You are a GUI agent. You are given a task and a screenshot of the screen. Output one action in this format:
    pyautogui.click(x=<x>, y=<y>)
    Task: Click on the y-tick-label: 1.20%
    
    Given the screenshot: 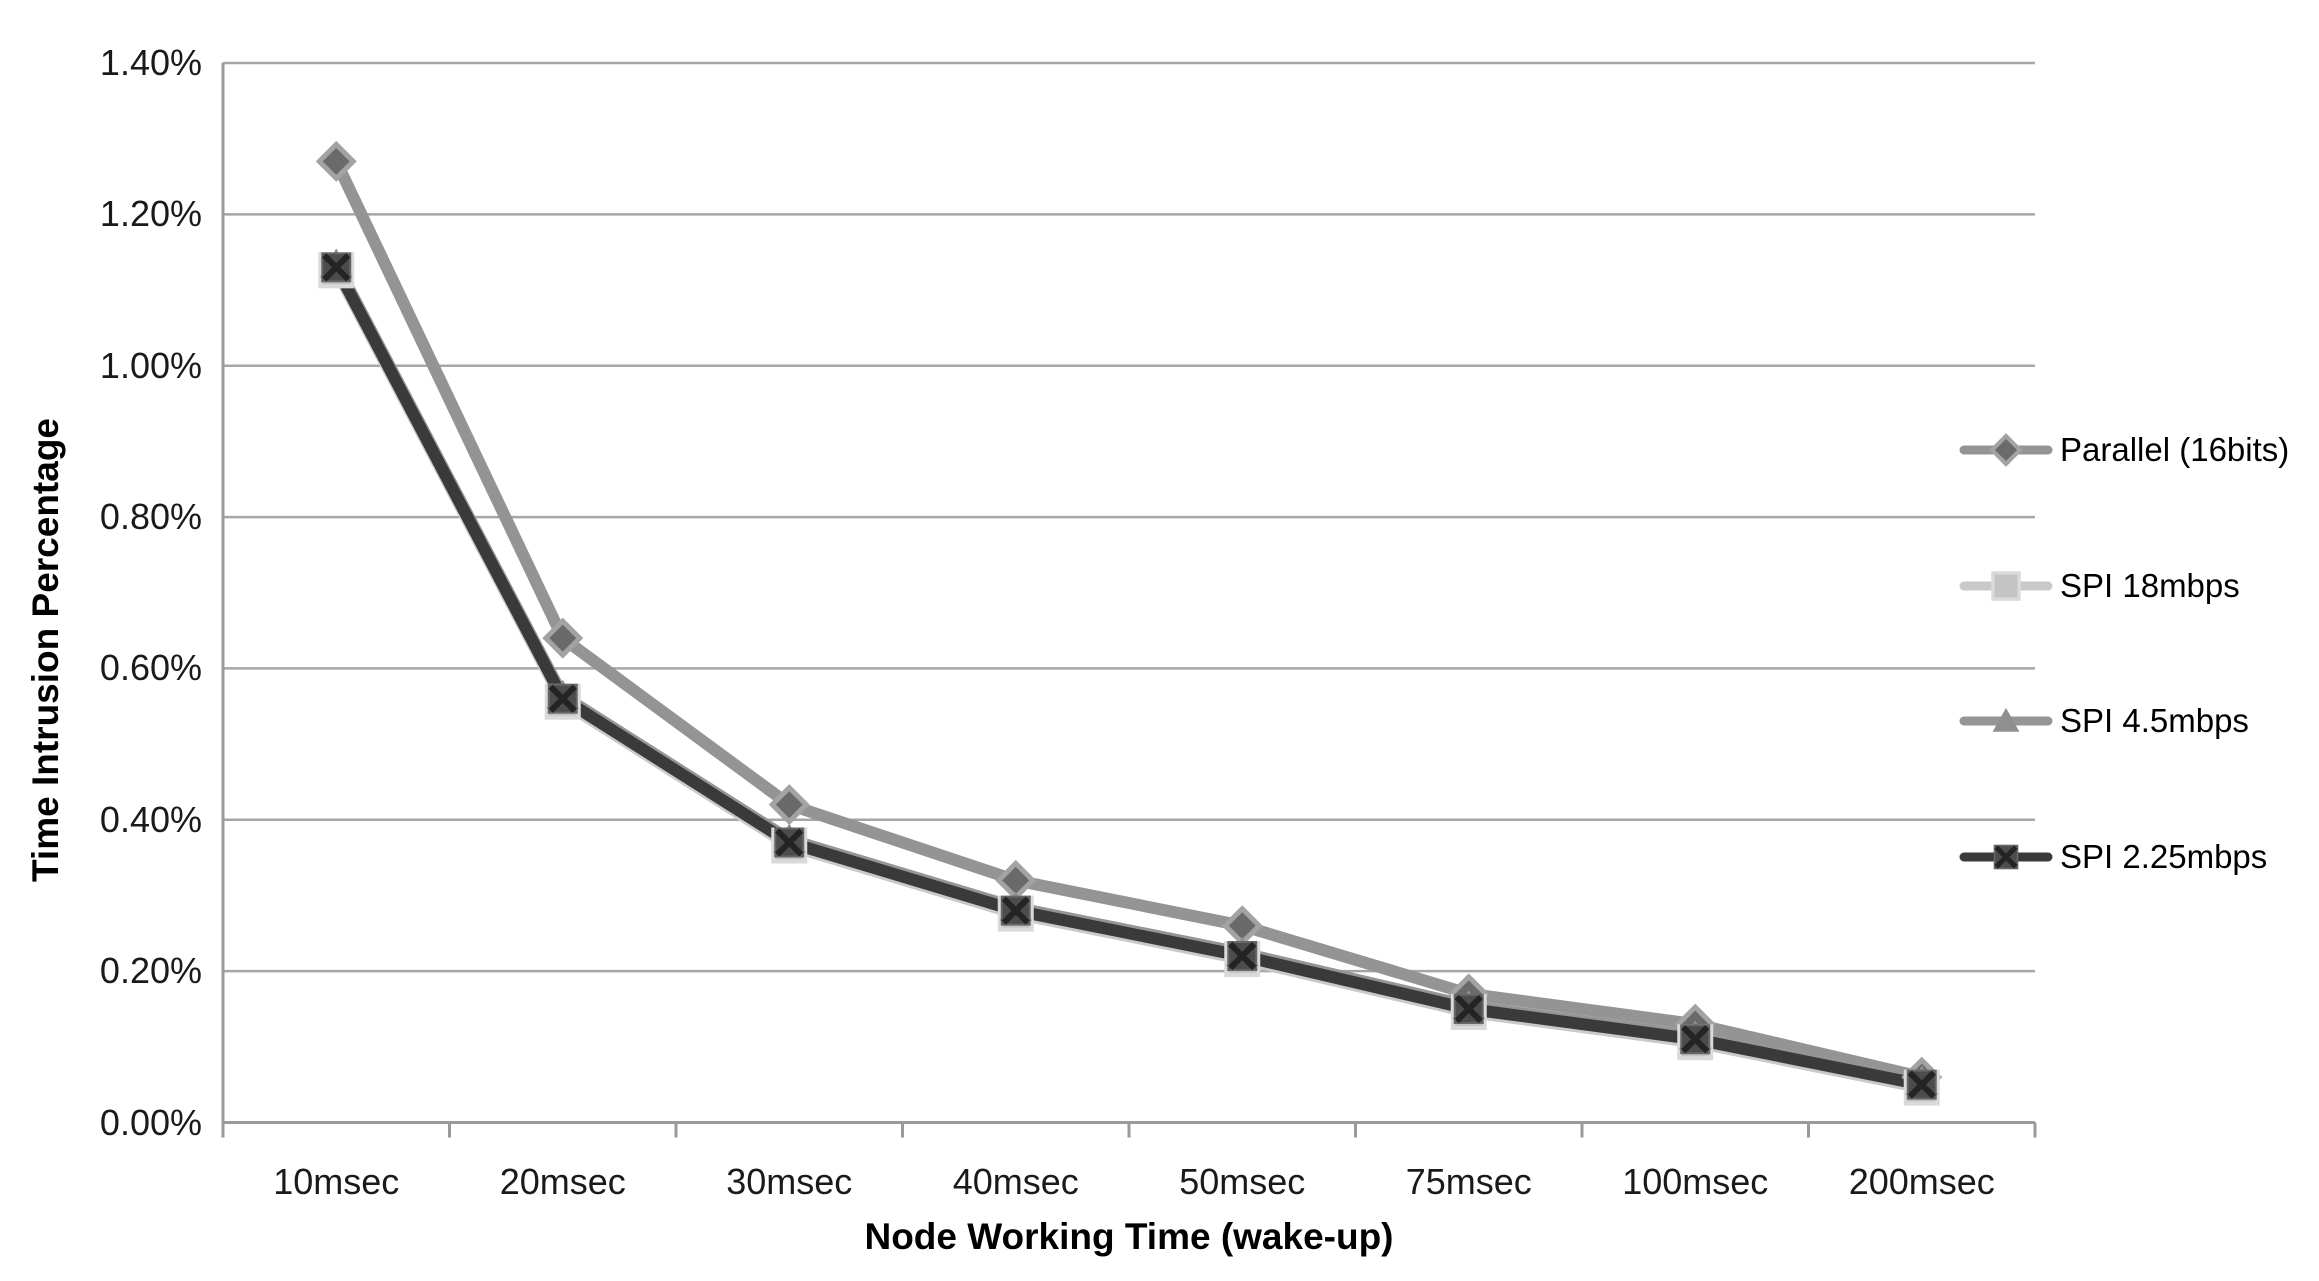 What is the action you would take?
    pyautogui.click(x=150, y=214)
    